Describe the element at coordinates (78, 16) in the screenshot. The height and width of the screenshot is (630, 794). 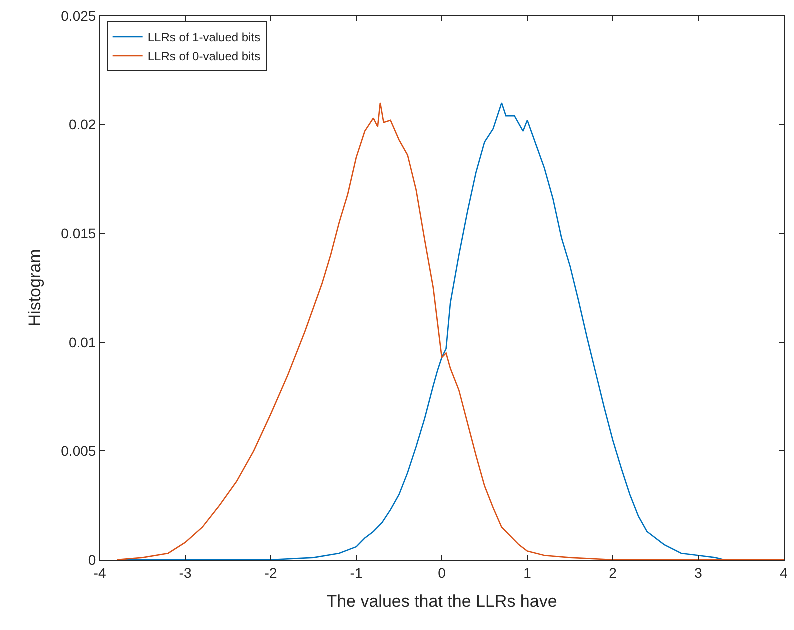
I see `y-tick-label: 0.025` at that location.